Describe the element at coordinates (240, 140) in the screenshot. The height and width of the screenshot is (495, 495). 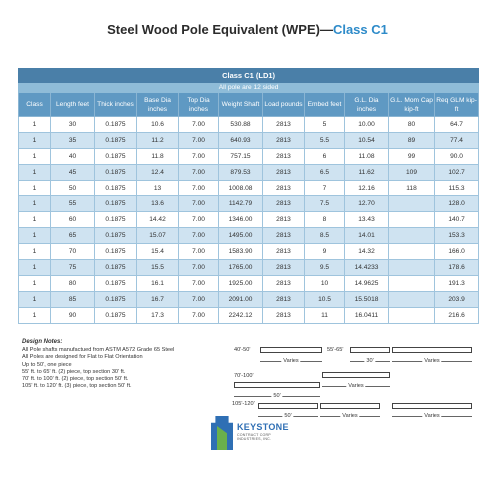
I see `table-cell: 640.93` at that location.